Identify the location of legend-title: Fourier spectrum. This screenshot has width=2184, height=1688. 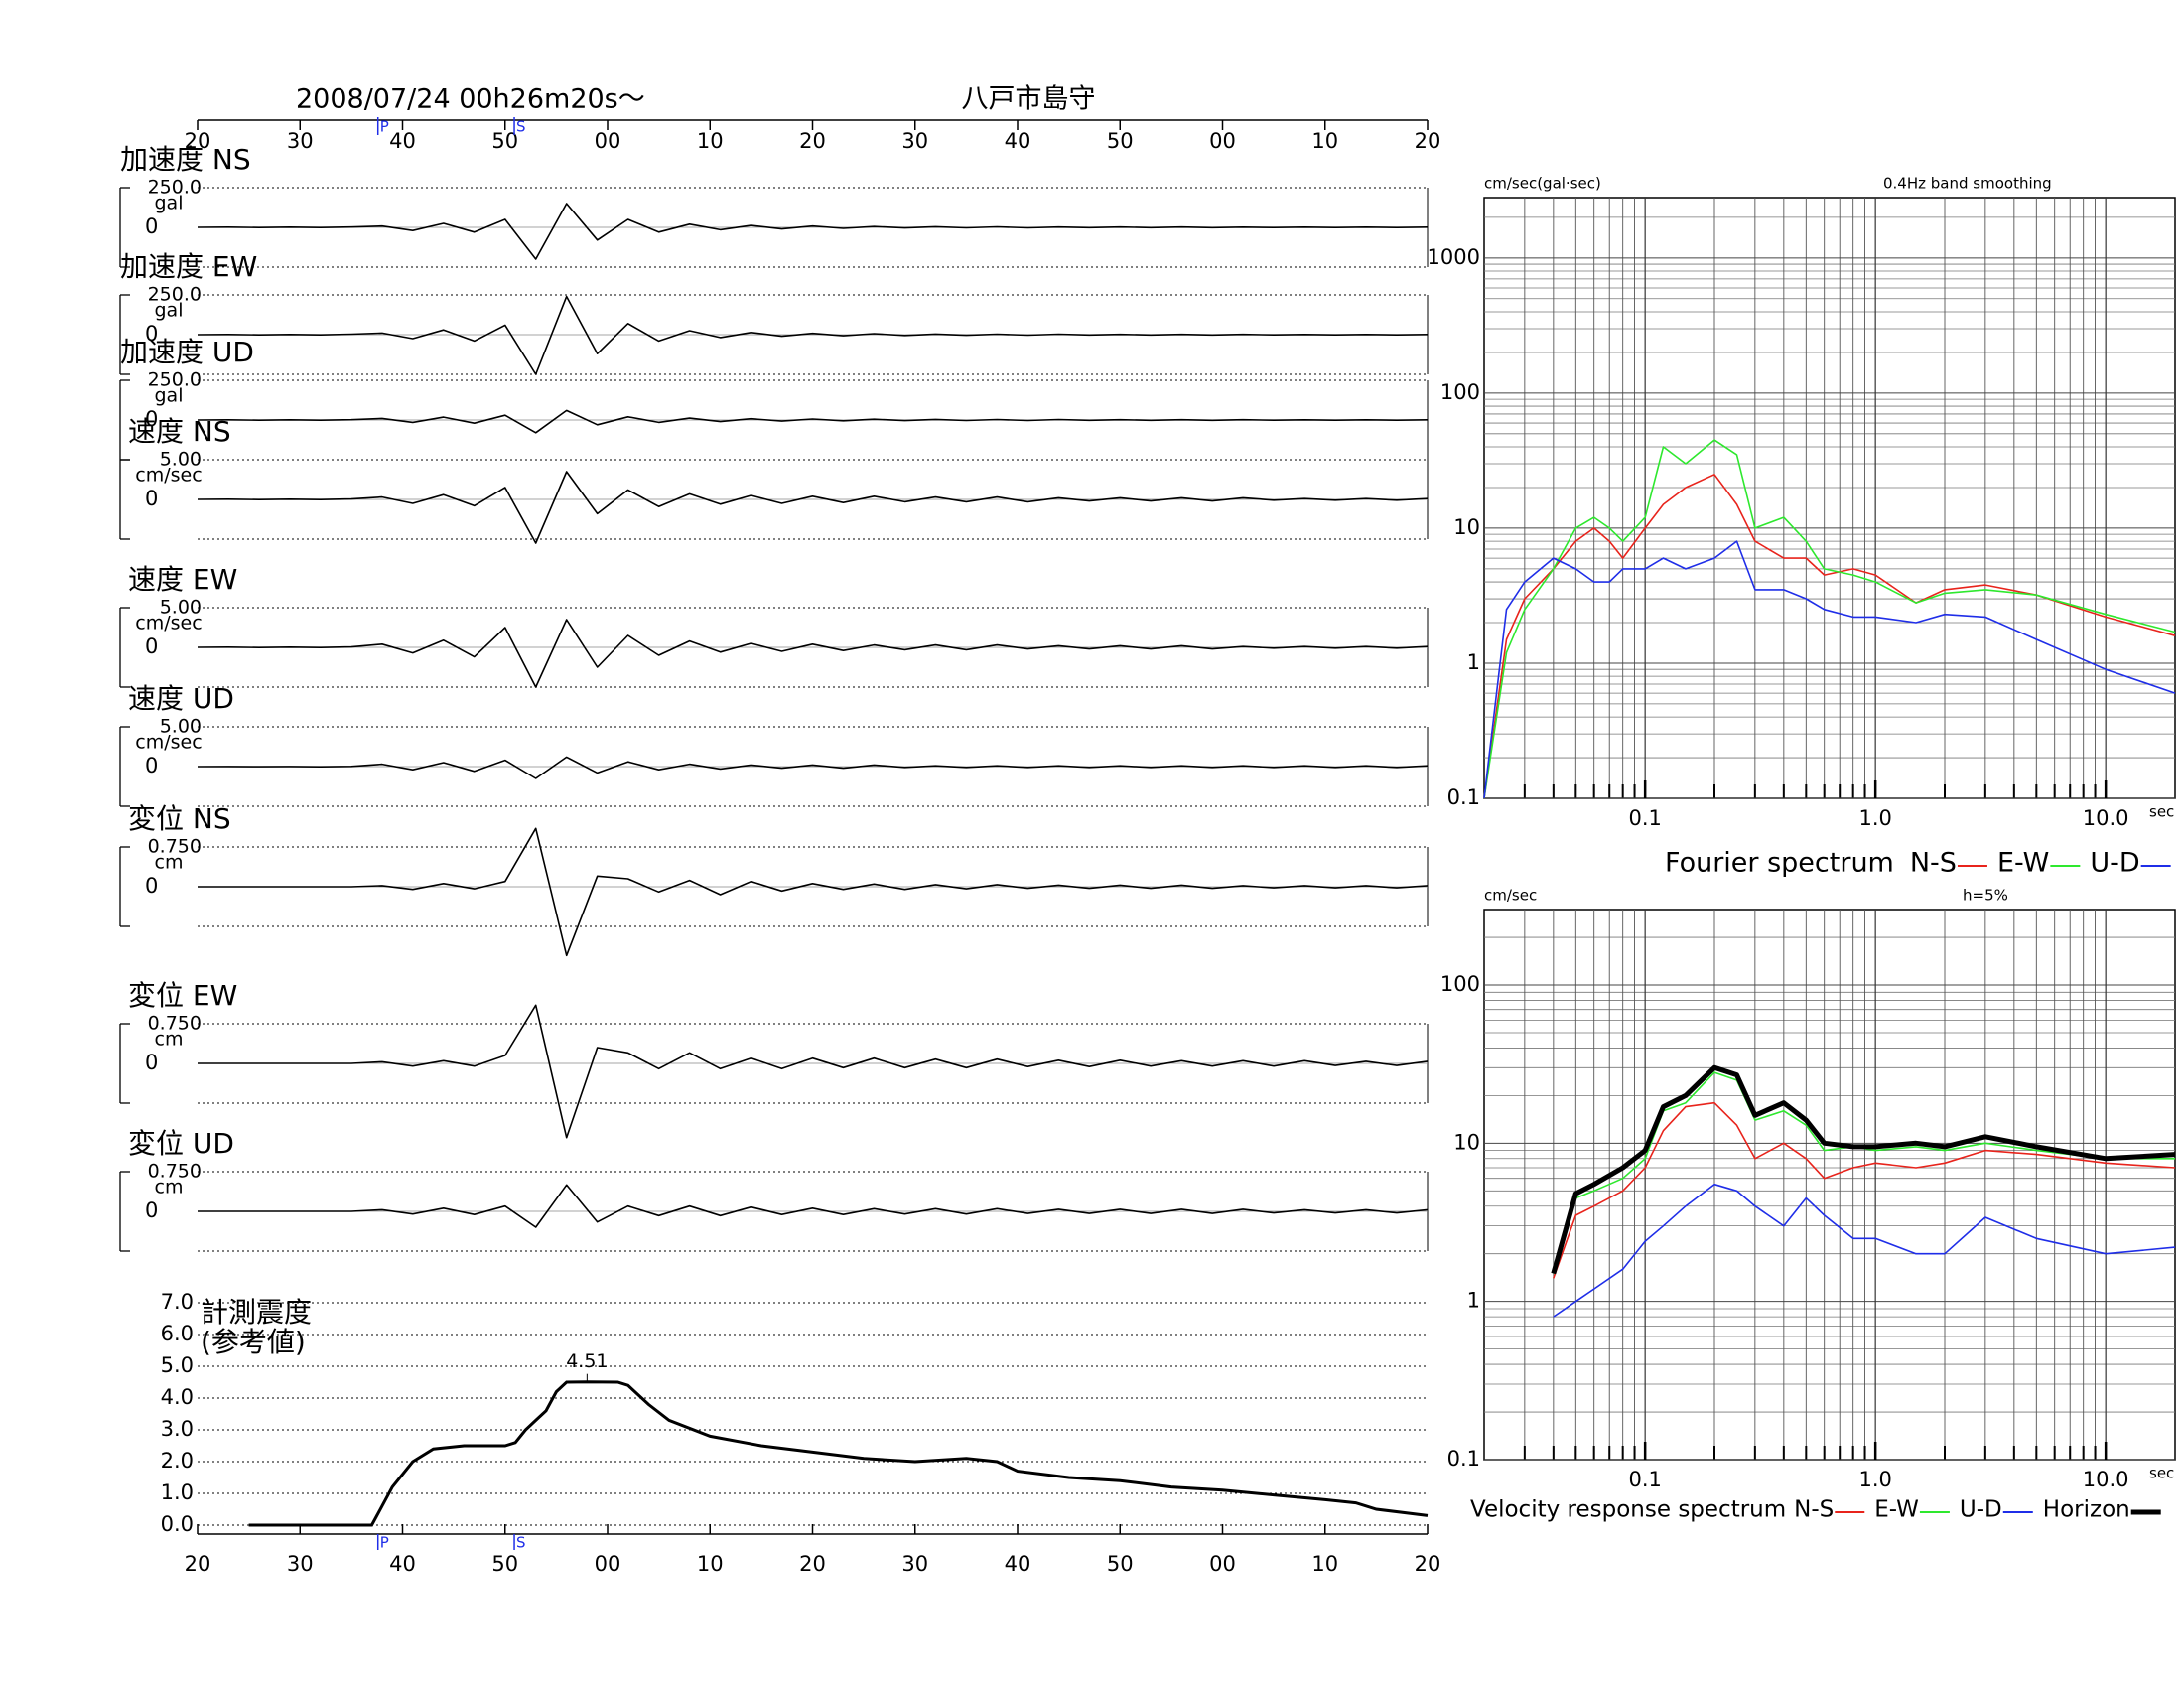
(1779, 863).